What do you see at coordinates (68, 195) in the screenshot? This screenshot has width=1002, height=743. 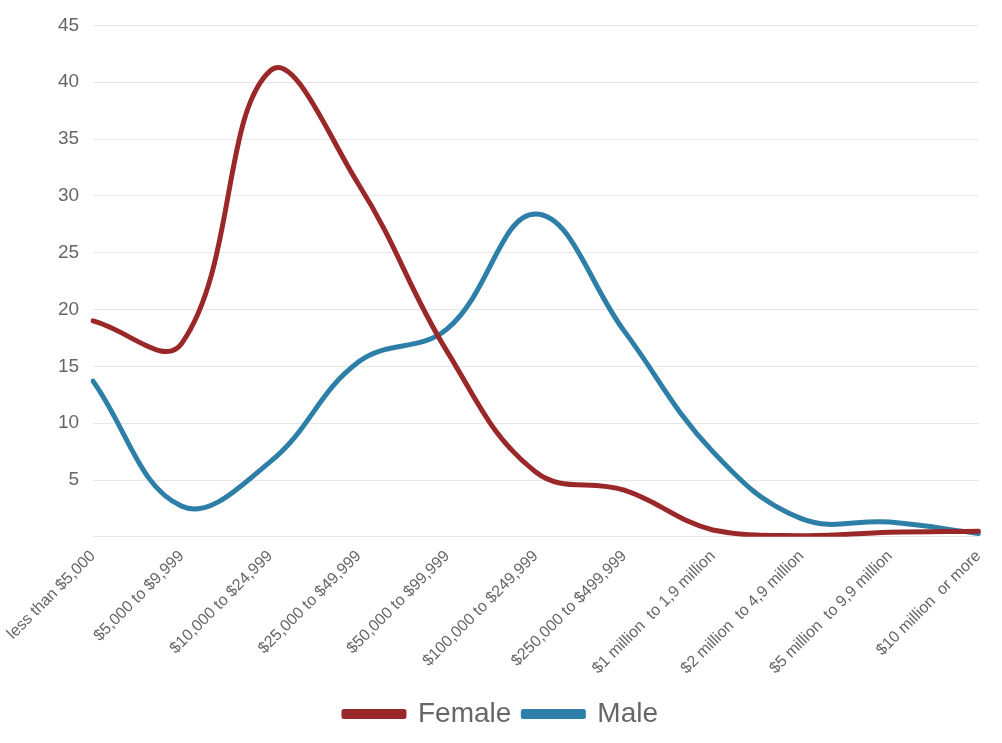 I see `y-tick-label: 30` at bounding box center [68, 195].